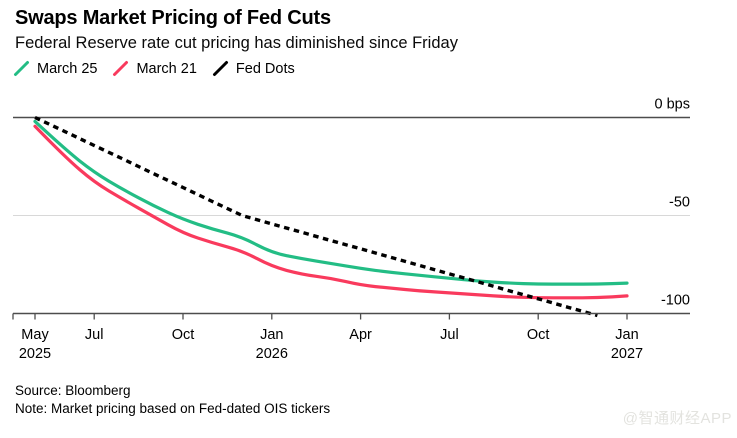 The image size is (737, 438). Describe the element at coordinates (166, 68) in the screenshot. I see `legend-label-march-21: March 21` at that location.